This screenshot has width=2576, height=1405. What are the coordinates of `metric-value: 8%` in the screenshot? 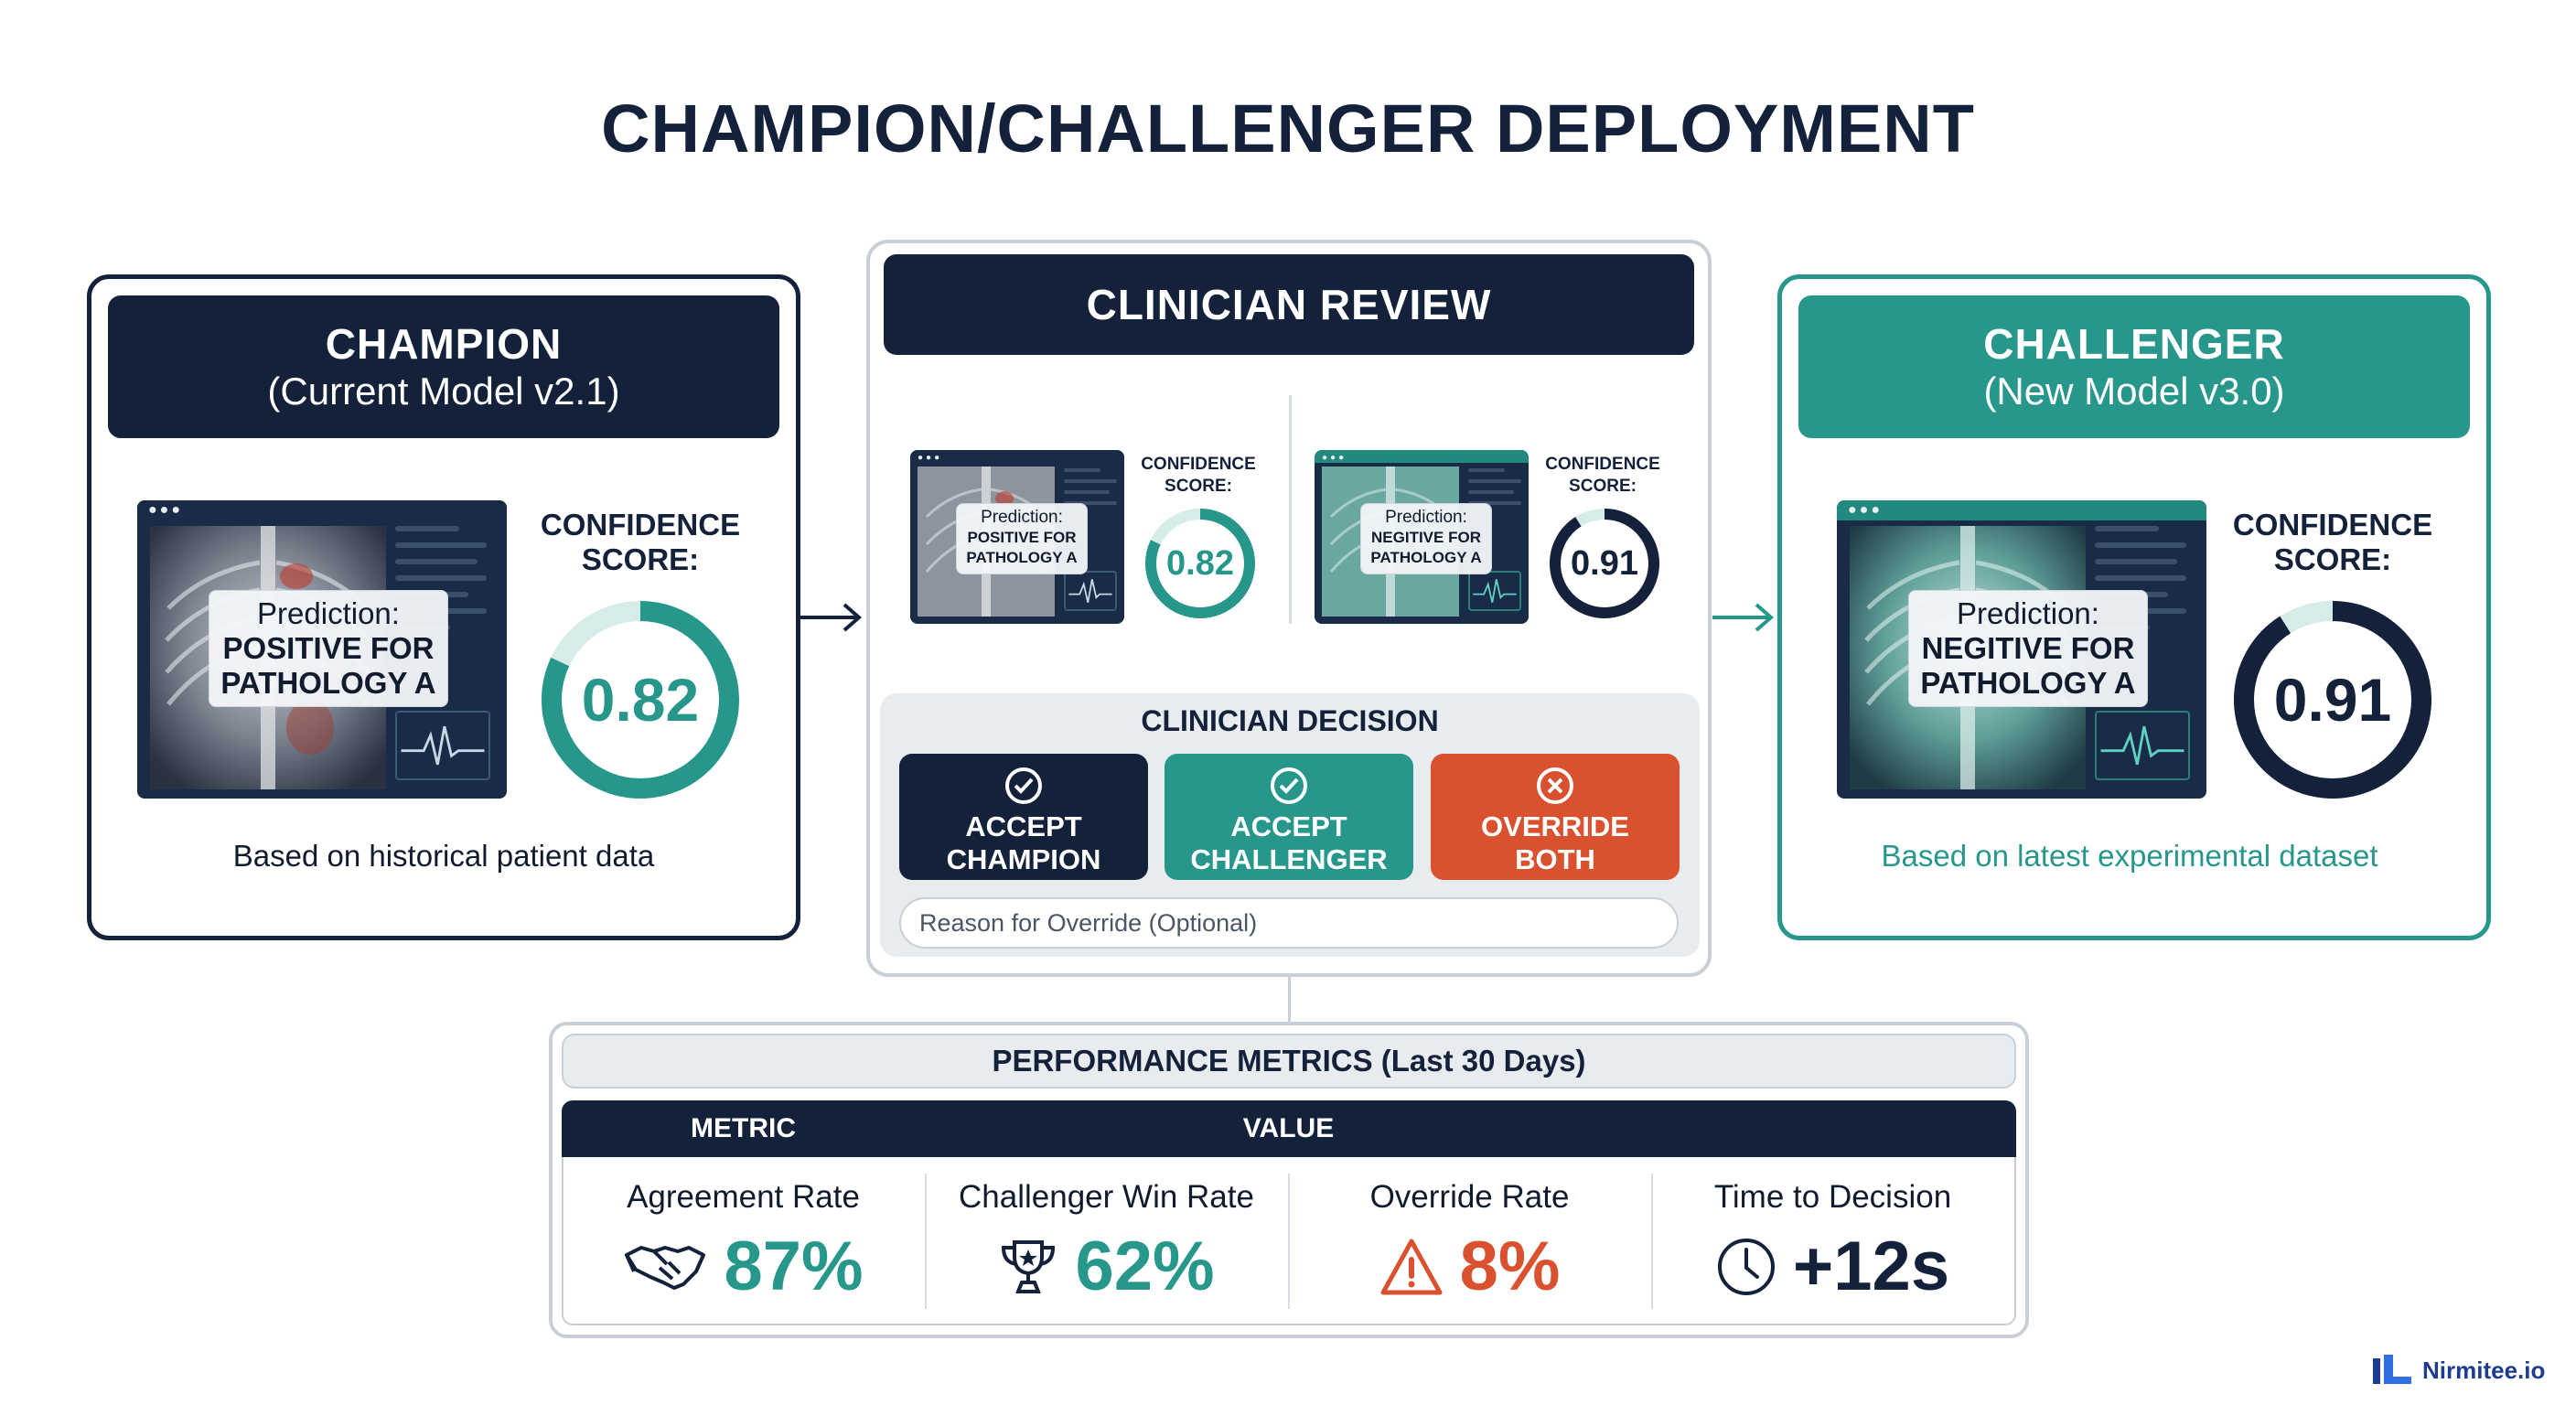 It's located at (1510, 1266).